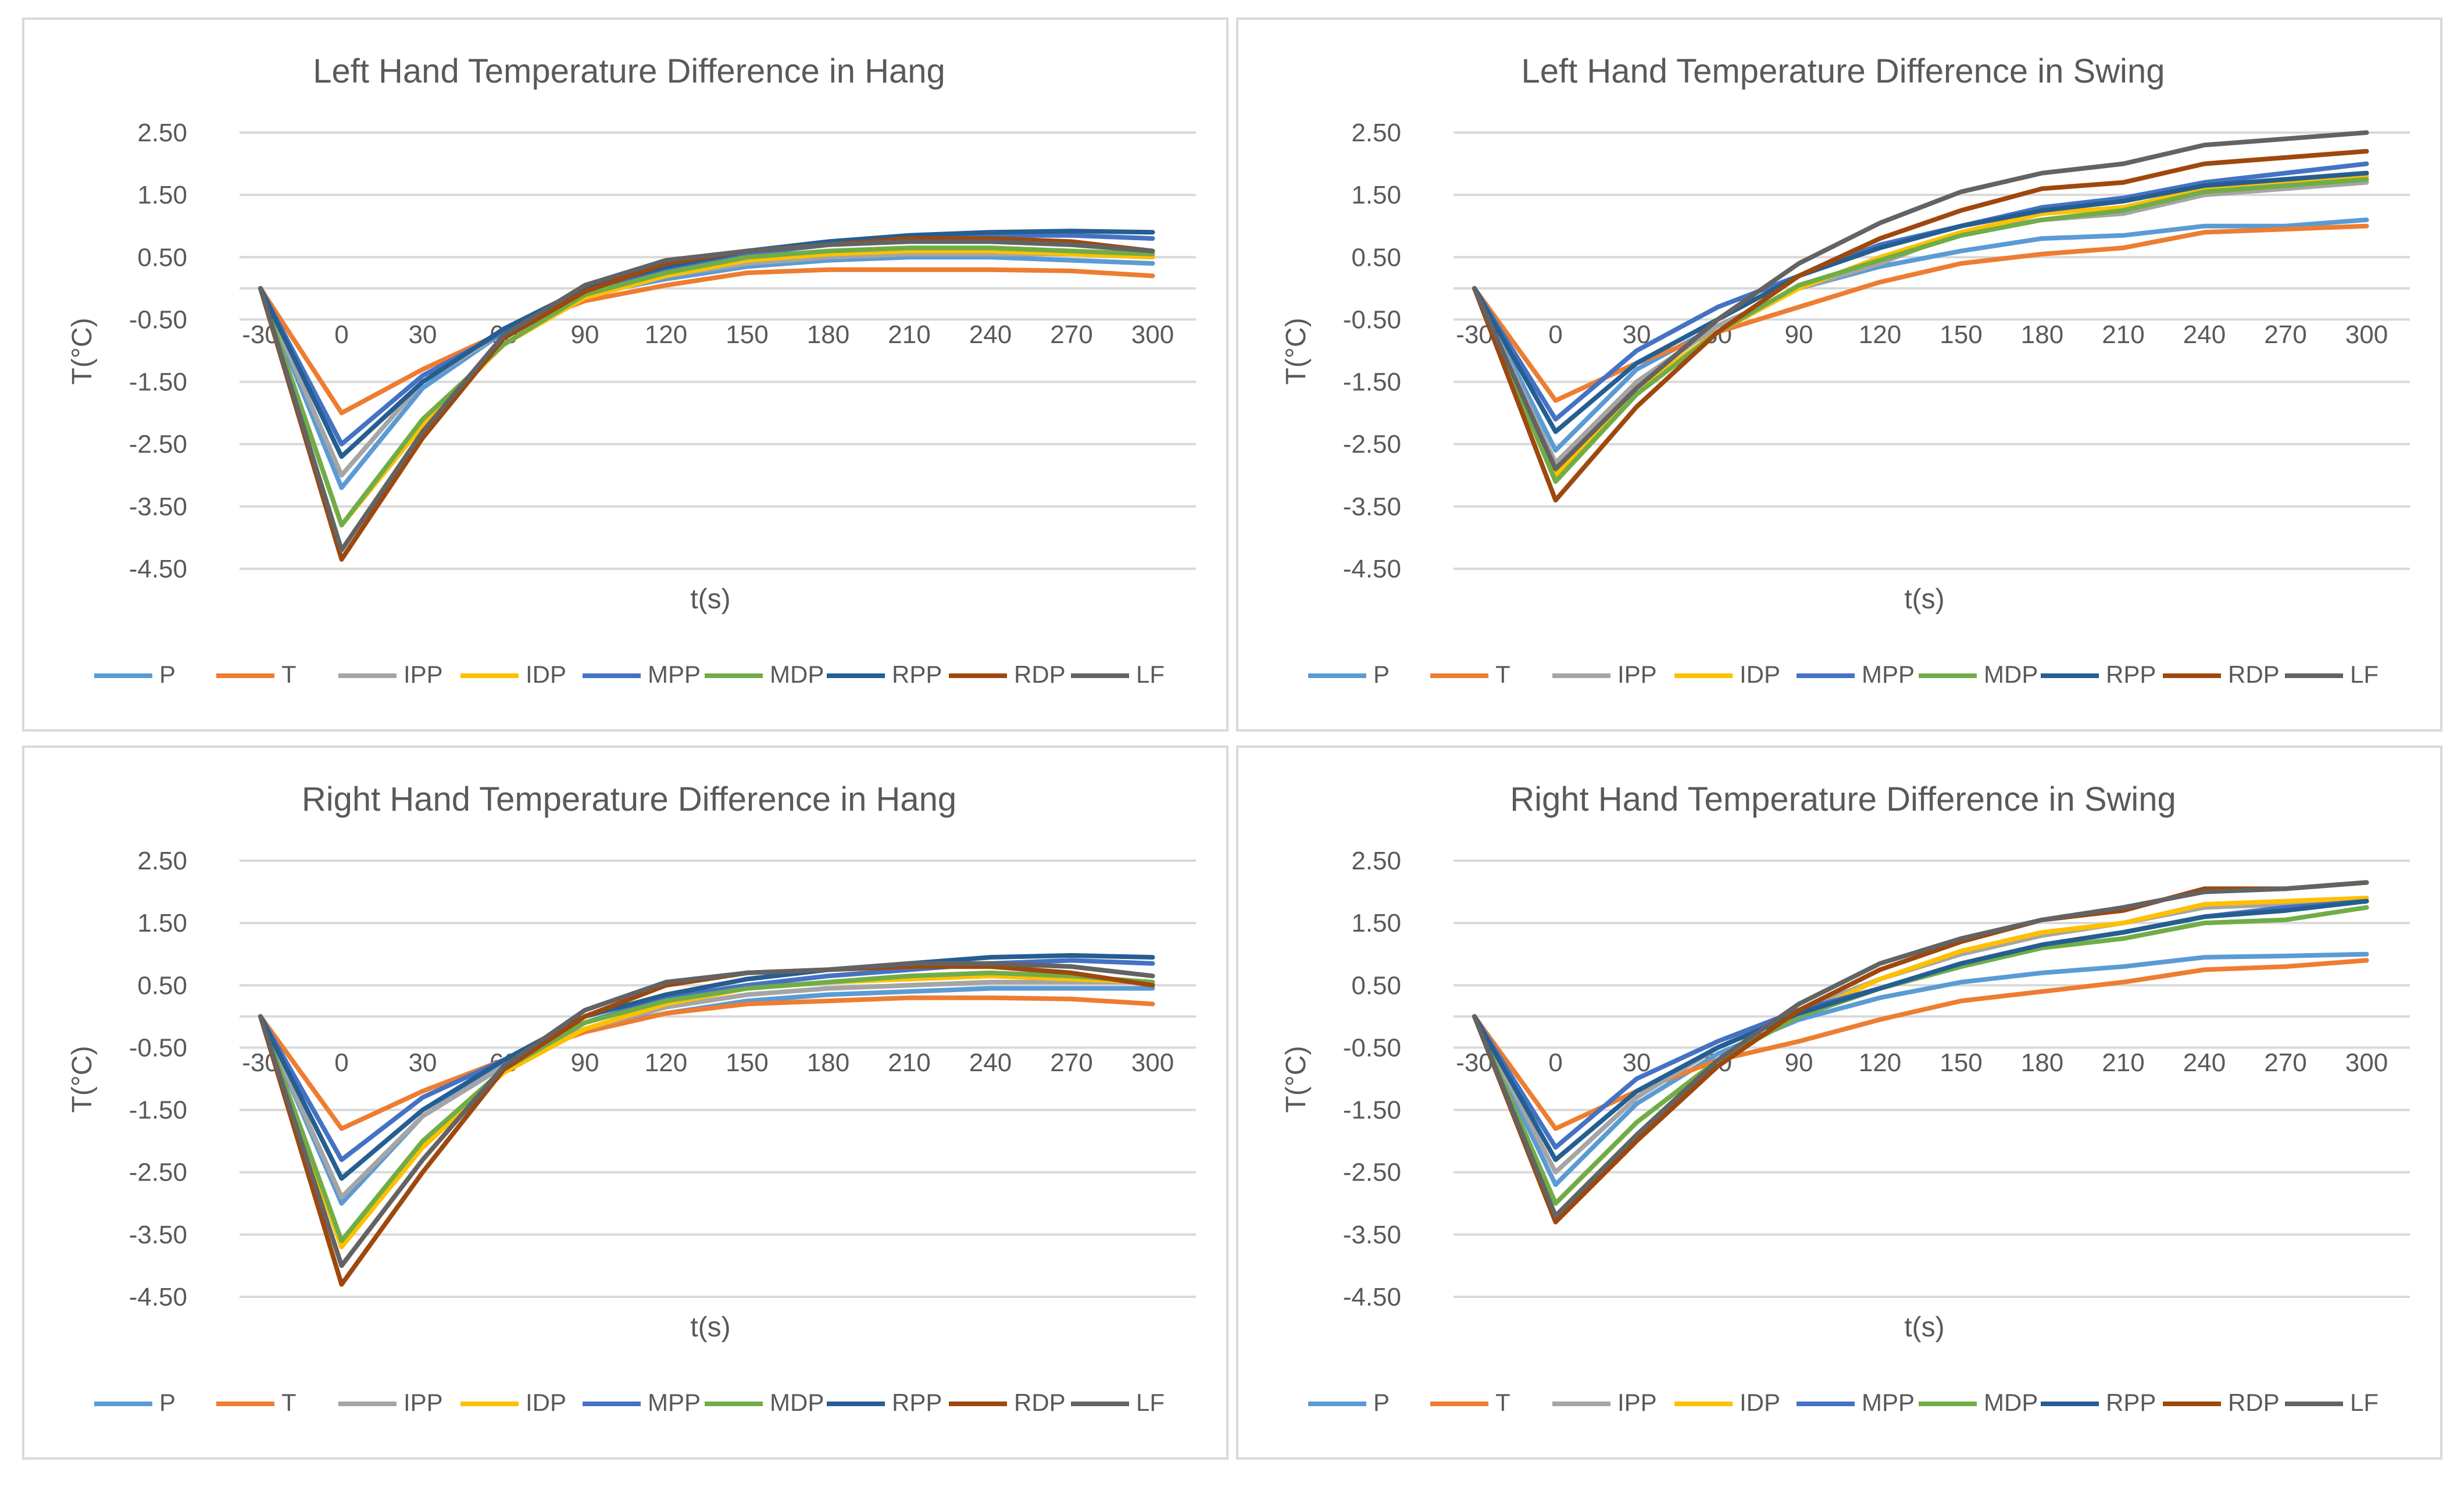 This screenshot has height=1487, width=2464. Describe the element at coordinates (1880, 334) in the screenshot. I see `x-tick-label: 120` at that location.